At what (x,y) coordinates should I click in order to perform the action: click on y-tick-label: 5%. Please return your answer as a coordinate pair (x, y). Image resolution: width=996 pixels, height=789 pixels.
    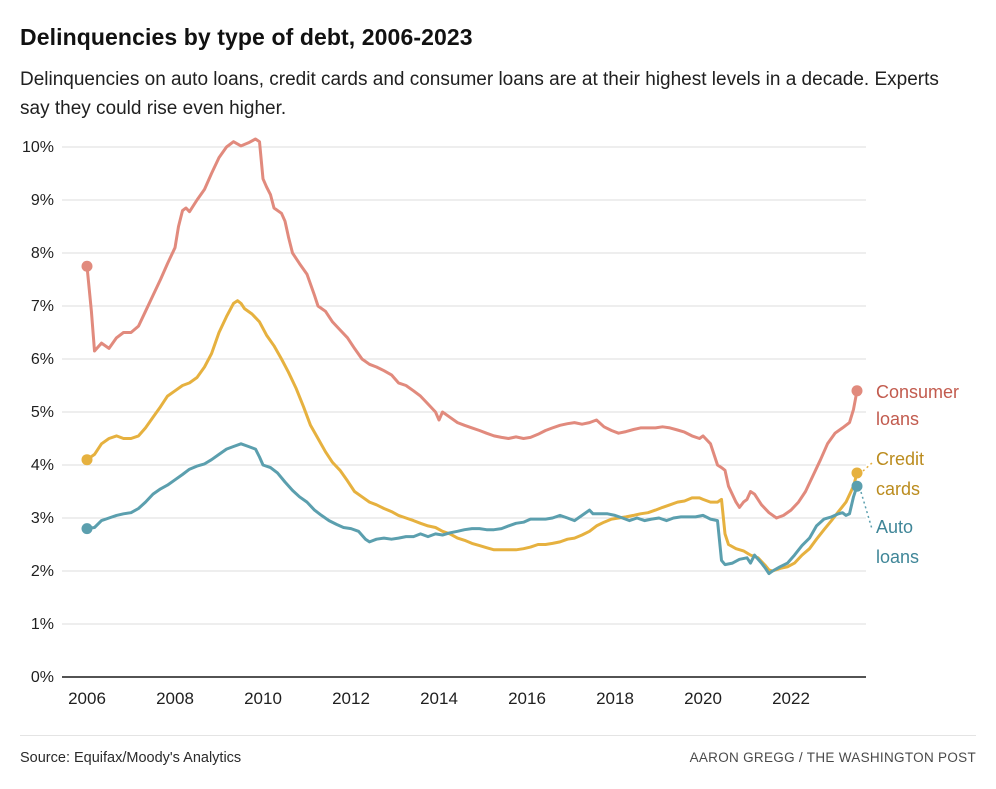
    Looking at the image, I should click on (42, 412).